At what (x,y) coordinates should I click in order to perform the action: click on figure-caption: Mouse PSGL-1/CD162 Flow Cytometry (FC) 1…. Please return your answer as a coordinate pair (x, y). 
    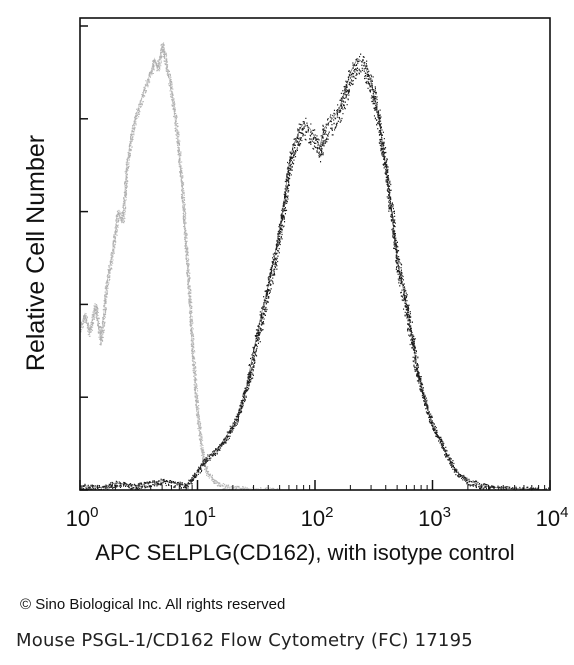
    Looking at the image, I should click on (244, 640).